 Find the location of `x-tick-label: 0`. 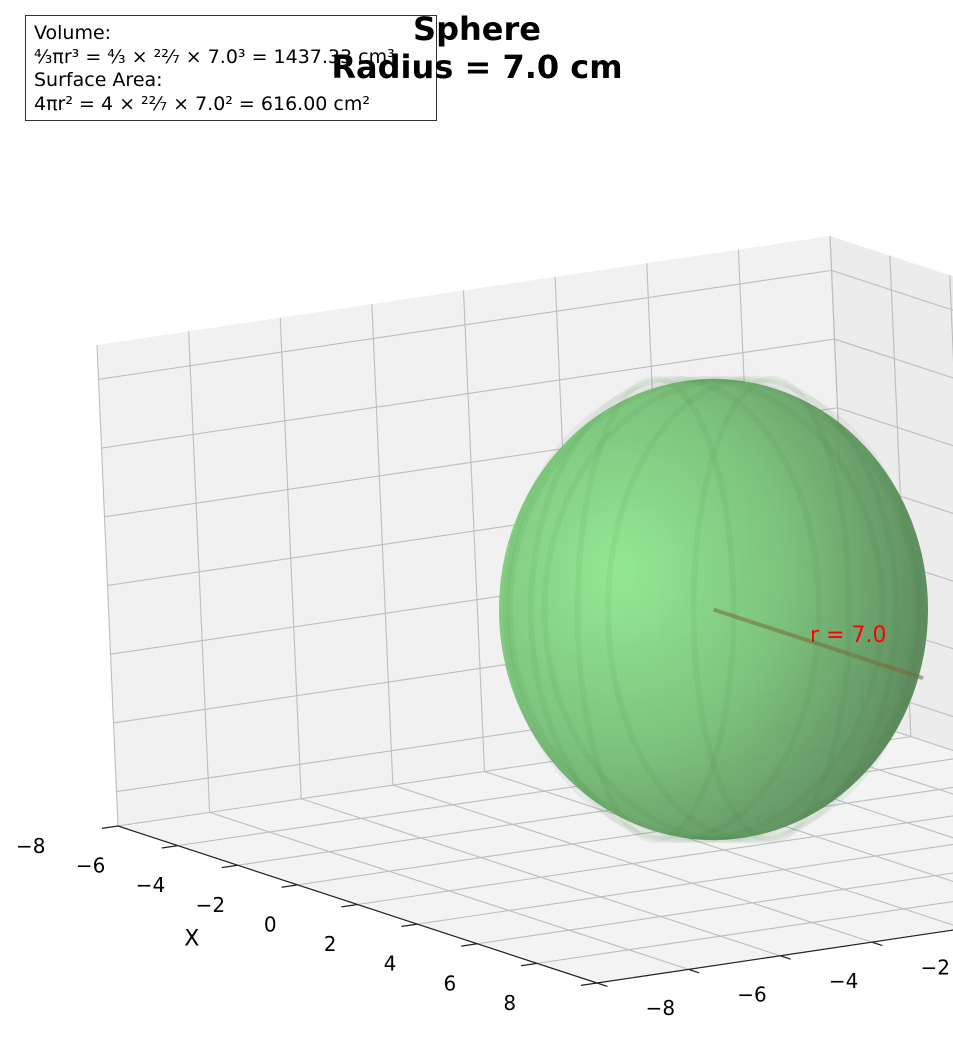

x-tick-label: 0 is located at coordinates (270, 924).